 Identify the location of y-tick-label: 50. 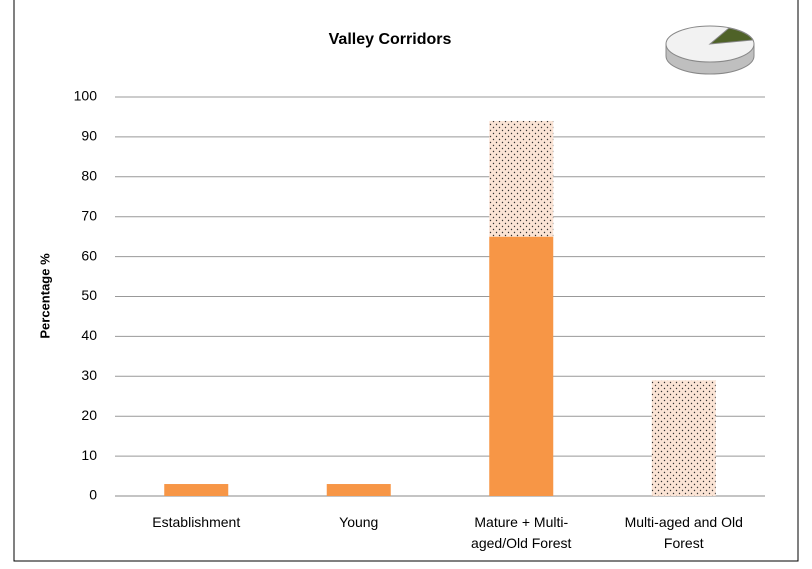
(89, 295).